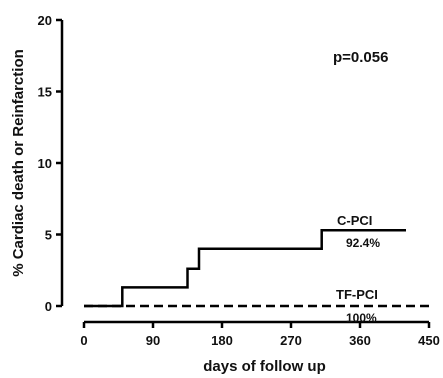 This screenshot has width=443, height=378. I want to click on y-tick-label: 20, so click(45, 20).